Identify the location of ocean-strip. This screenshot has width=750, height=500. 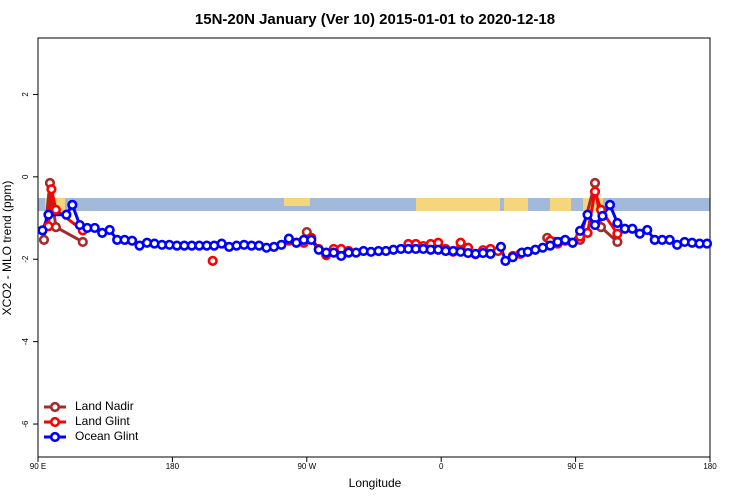
(374, 204).